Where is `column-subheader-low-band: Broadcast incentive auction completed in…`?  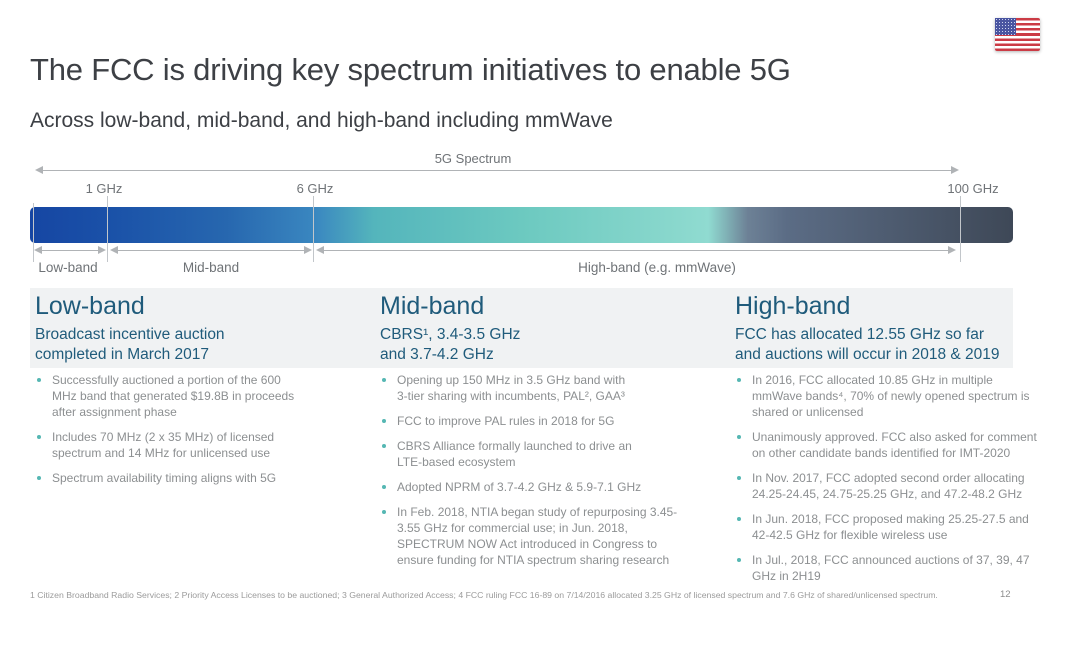
column-subheader-low-band: Broadcast incentive auction completed in… is located at coordinates (130, 344).